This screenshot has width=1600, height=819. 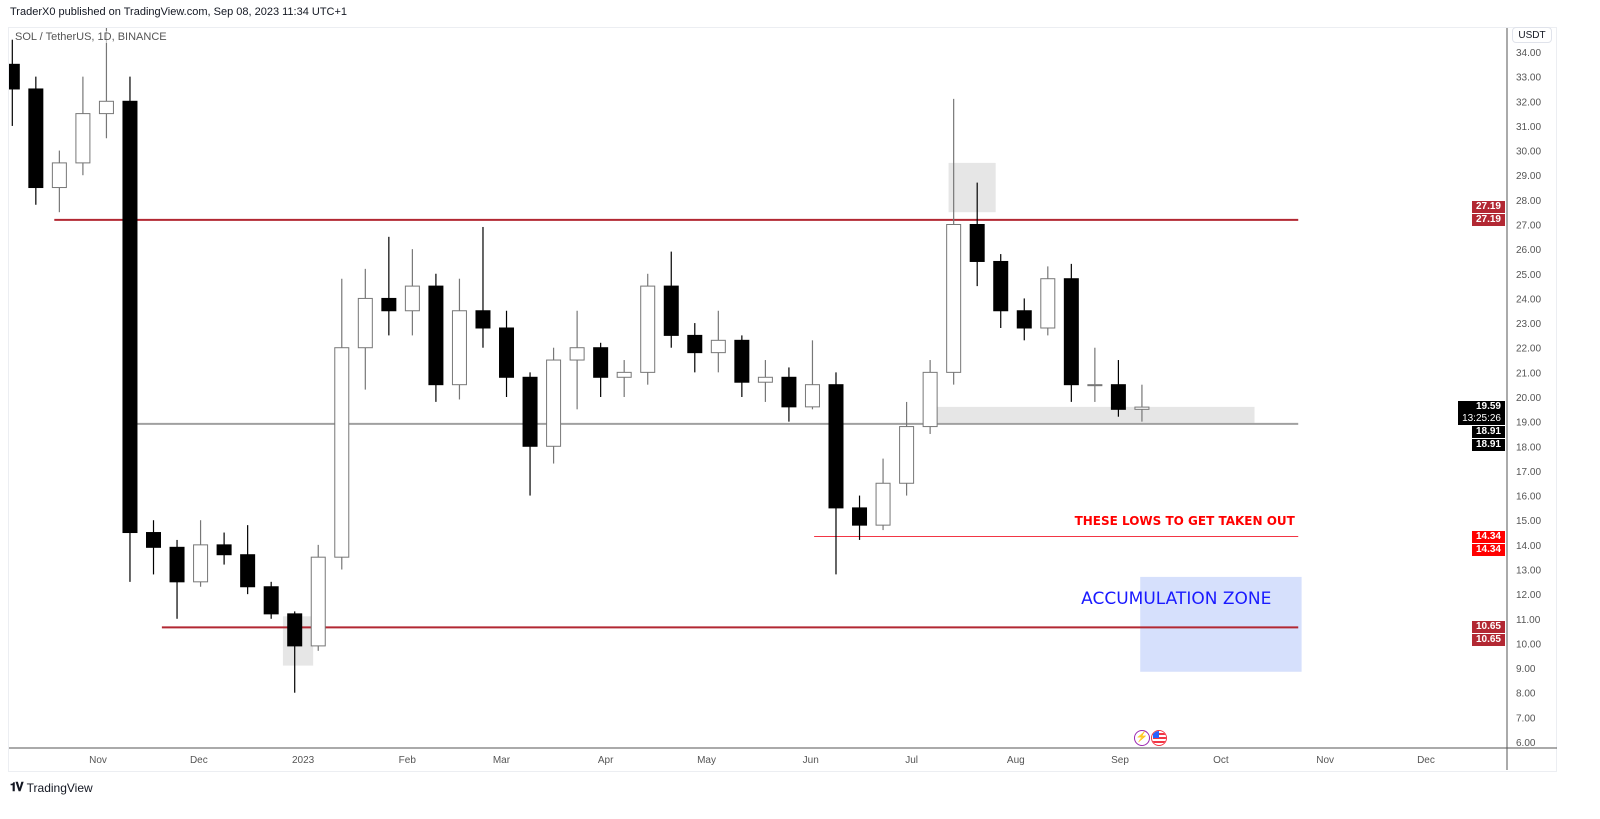 What do you see at coordinates (1095, 414) in the screenshot?
I see `highlight-box` at bounding box center [1095, 414].